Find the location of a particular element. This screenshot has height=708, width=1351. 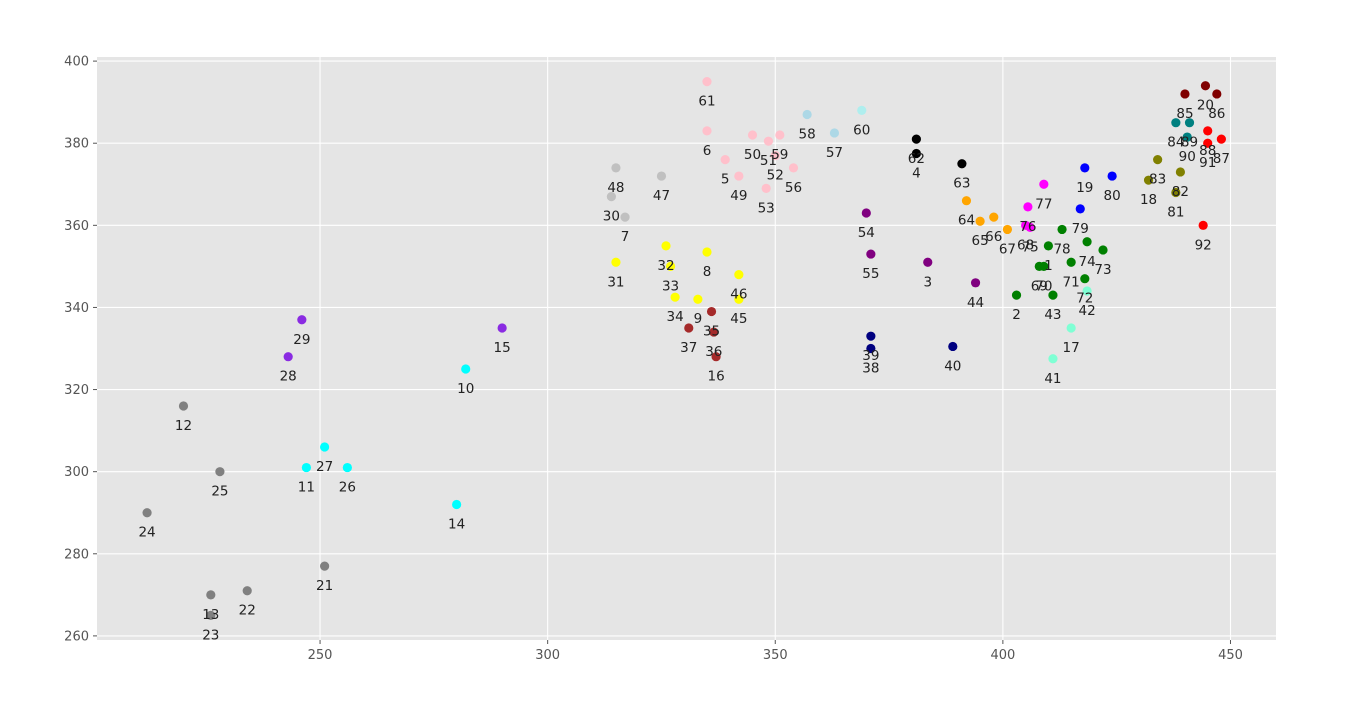

point-label-85: 85 is located at coordinates (1184, 114).